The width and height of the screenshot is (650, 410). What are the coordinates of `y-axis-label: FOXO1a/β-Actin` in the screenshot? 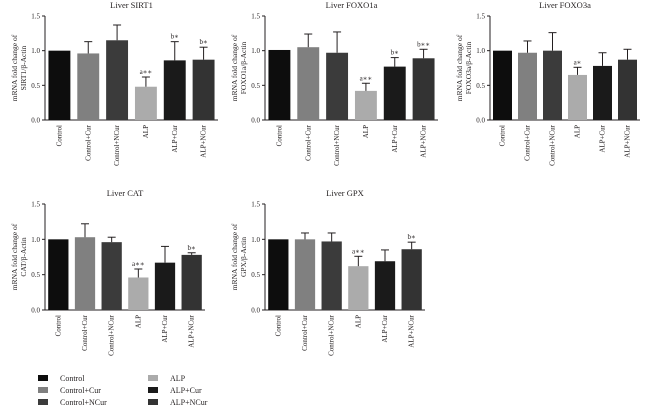 It's located at (243, 67).